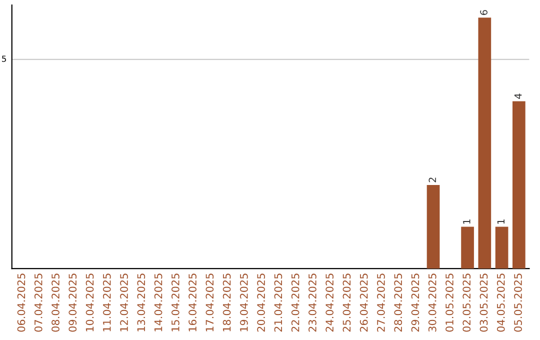 The image size is (540, 340). What do you see at coordinates (500, 303) in the screenshot?
I see `x-tick-label: 04.05.2025` at bounding box center [500, 303].